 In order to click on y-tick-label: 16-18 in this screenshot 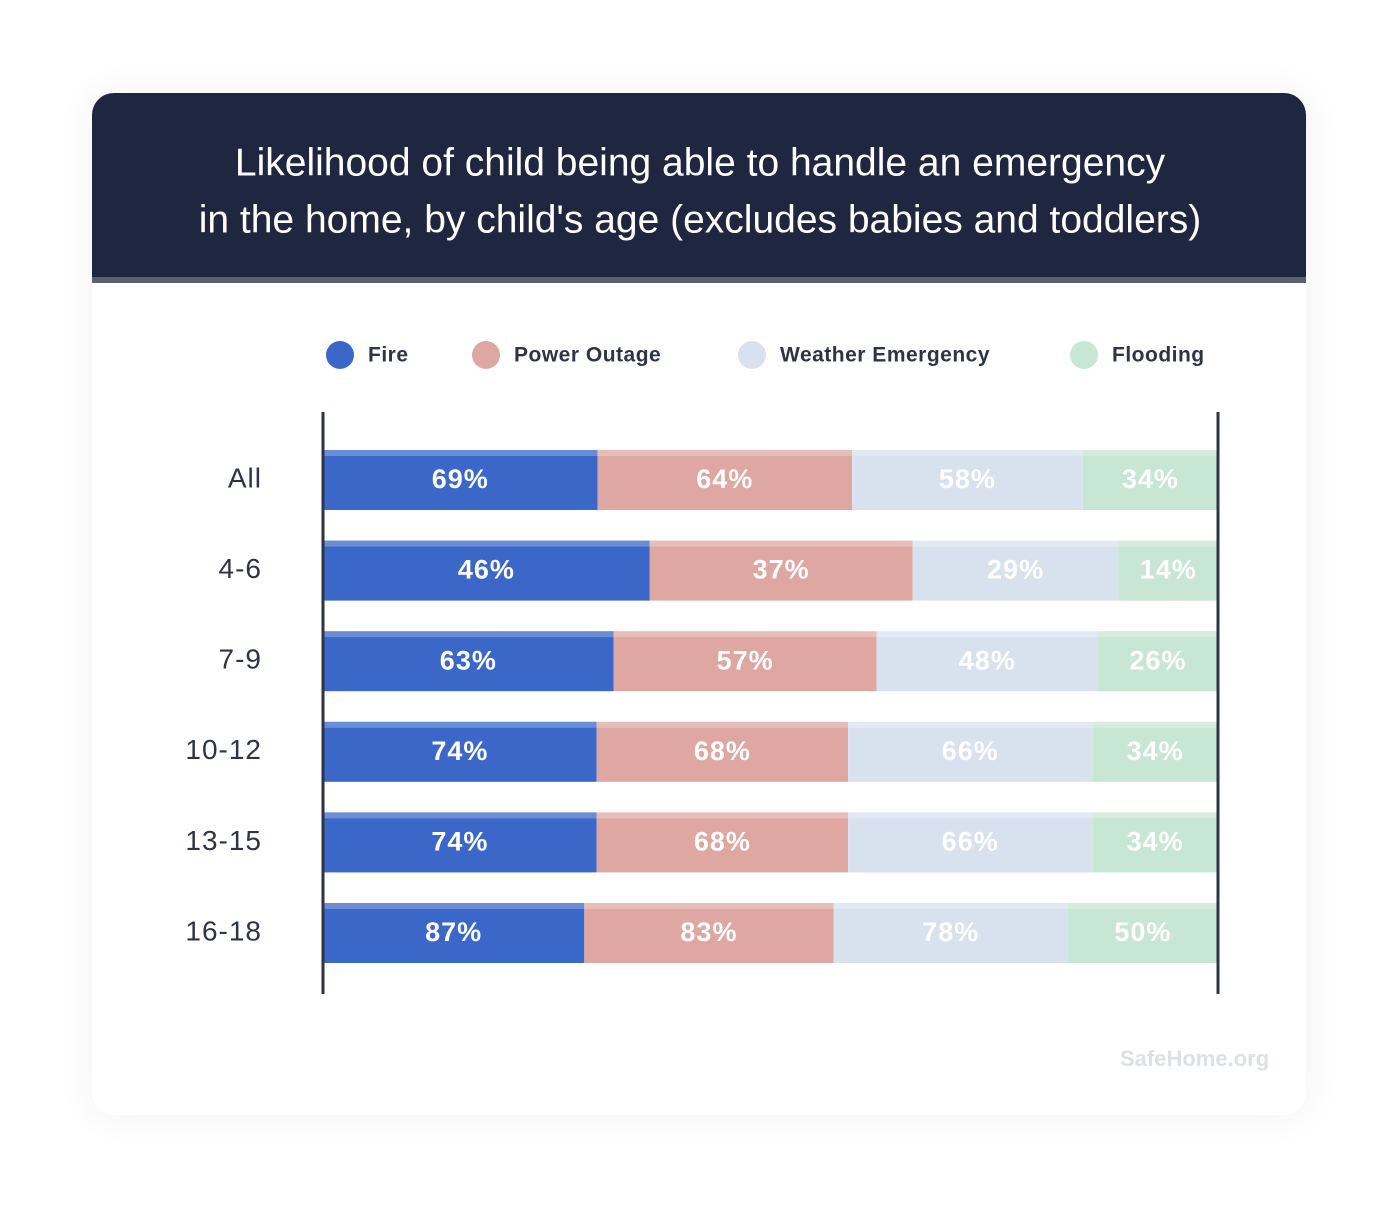, I will do `click(223, 930)`.